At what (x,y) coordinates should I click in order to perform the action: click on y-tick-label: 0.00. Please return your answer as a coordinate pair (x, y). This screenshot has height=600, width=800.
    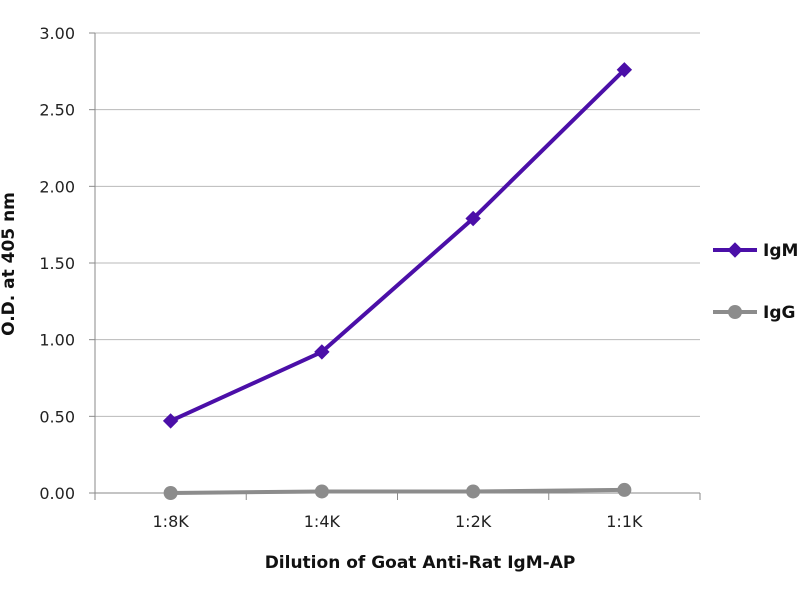
    Looking at the image, I should click on (57, 493).